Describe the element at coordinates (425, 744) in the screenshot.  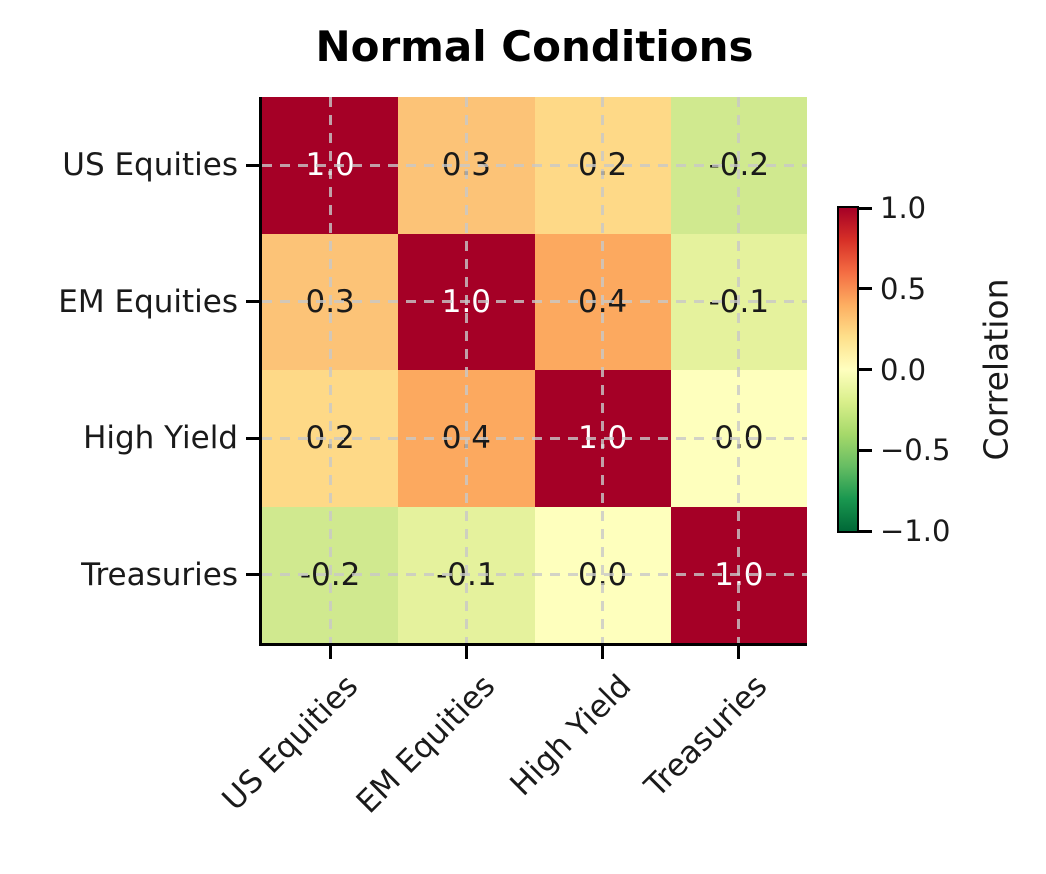
I see `x-axis-tick-label: EM Equities` at that location.